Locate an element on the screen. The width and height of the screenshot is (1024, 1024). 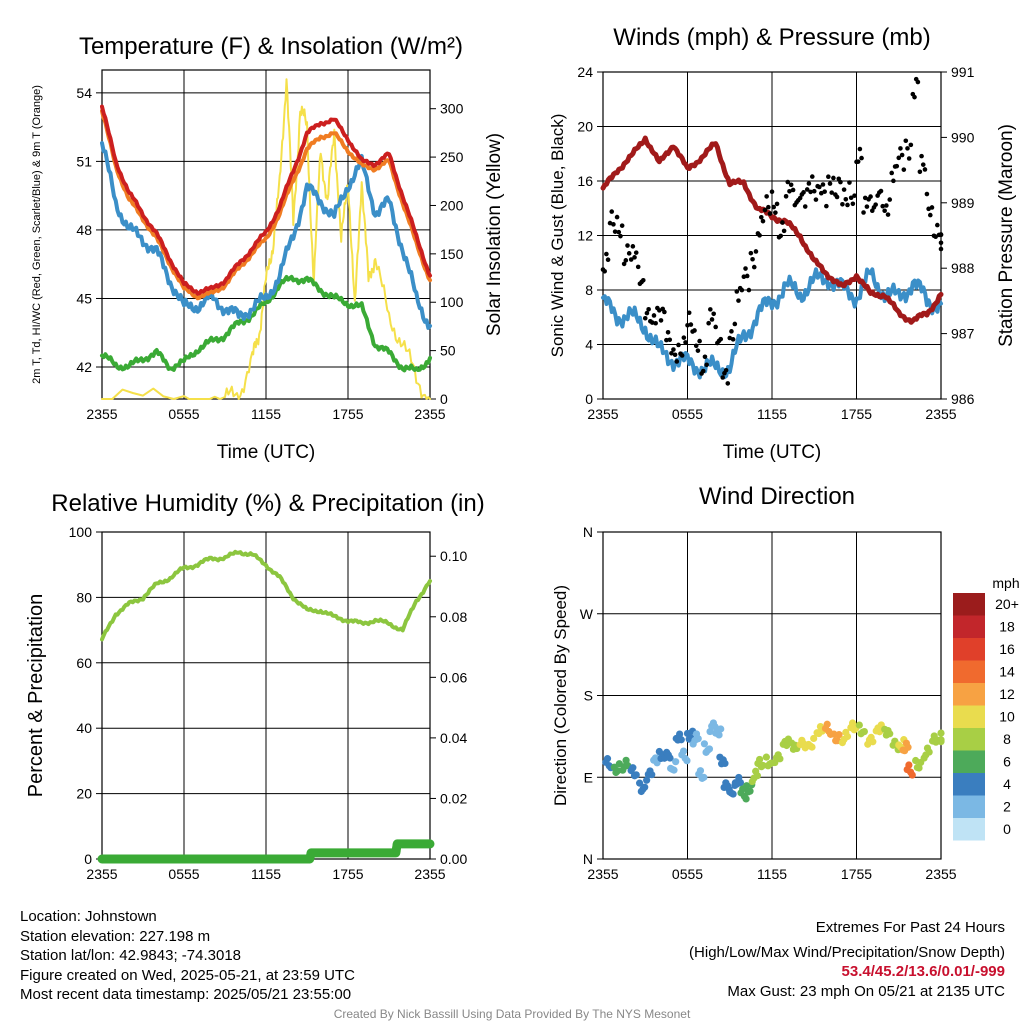
plot-border is located at coordinates (266, 234).